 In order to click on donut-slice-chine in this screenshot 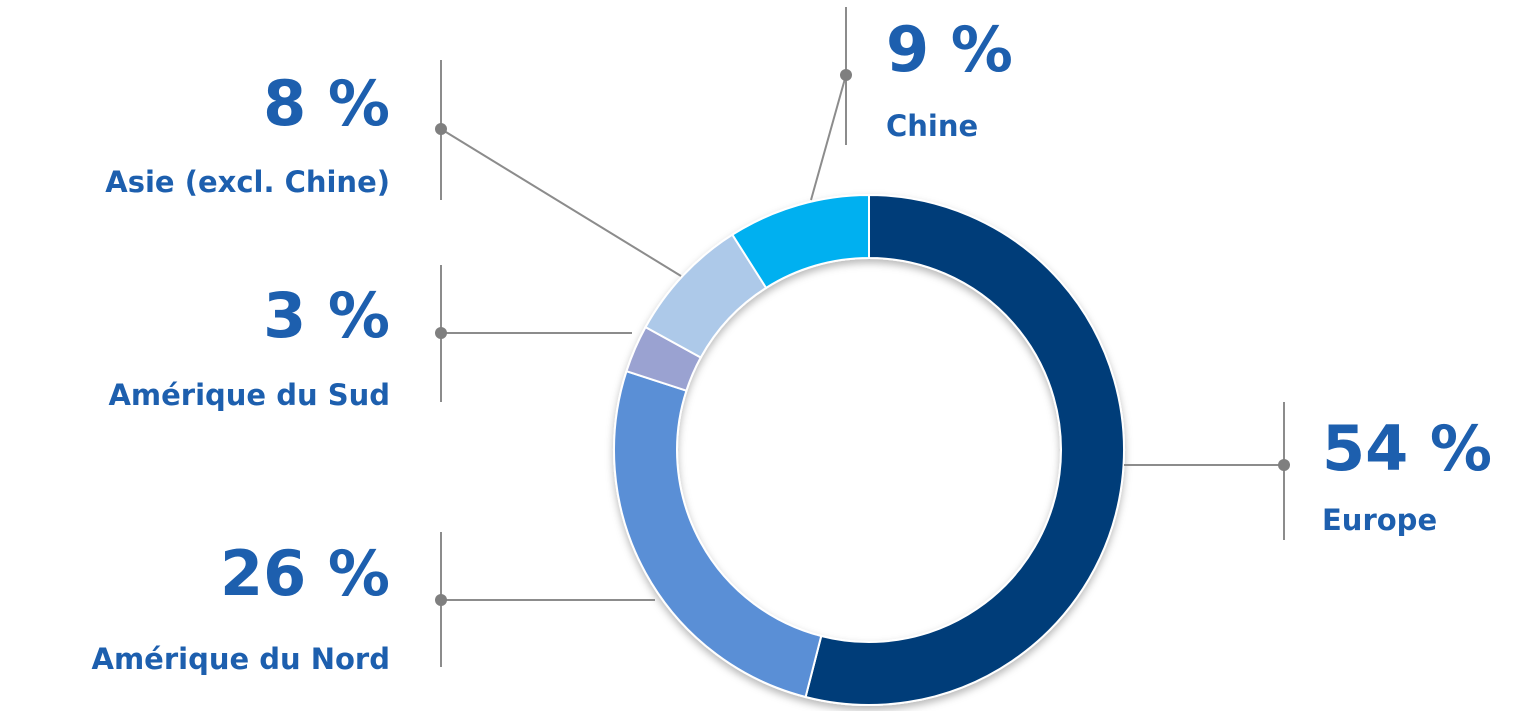, I will do `click(800, 241)`.